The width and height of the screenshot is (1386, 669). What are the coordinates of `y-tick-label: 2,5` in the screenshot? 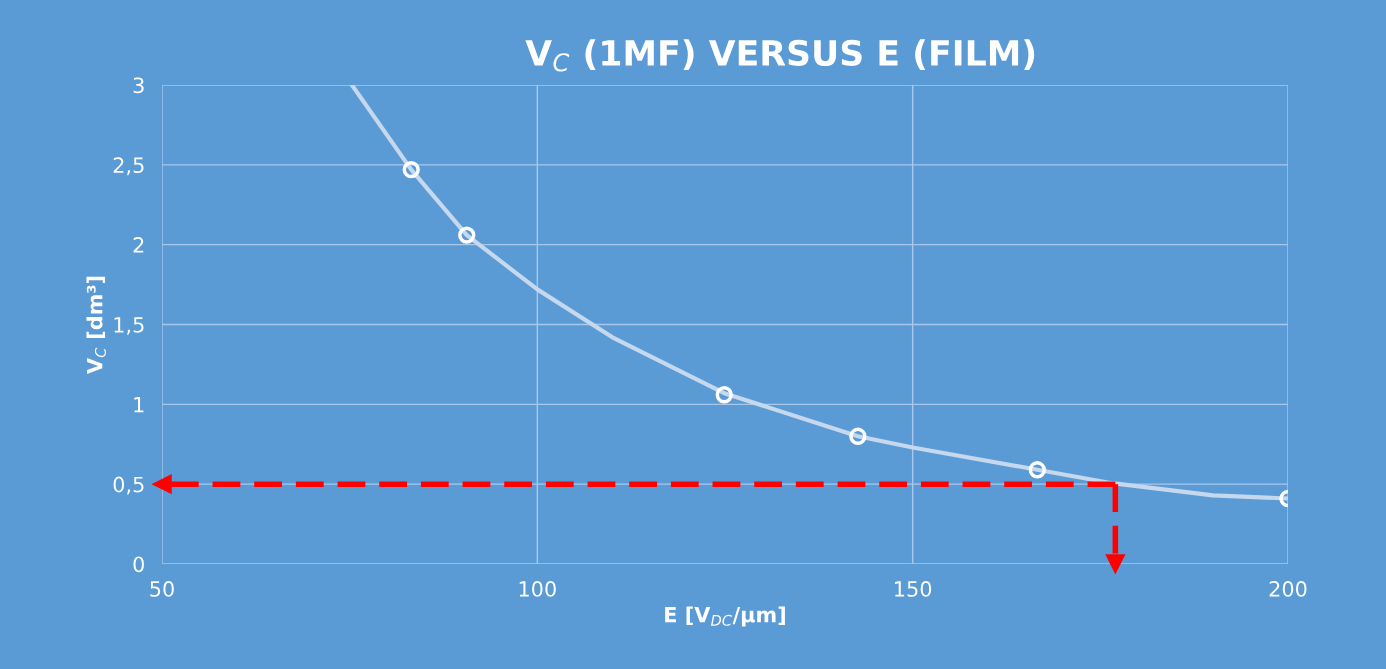 It's located at (128, 166).